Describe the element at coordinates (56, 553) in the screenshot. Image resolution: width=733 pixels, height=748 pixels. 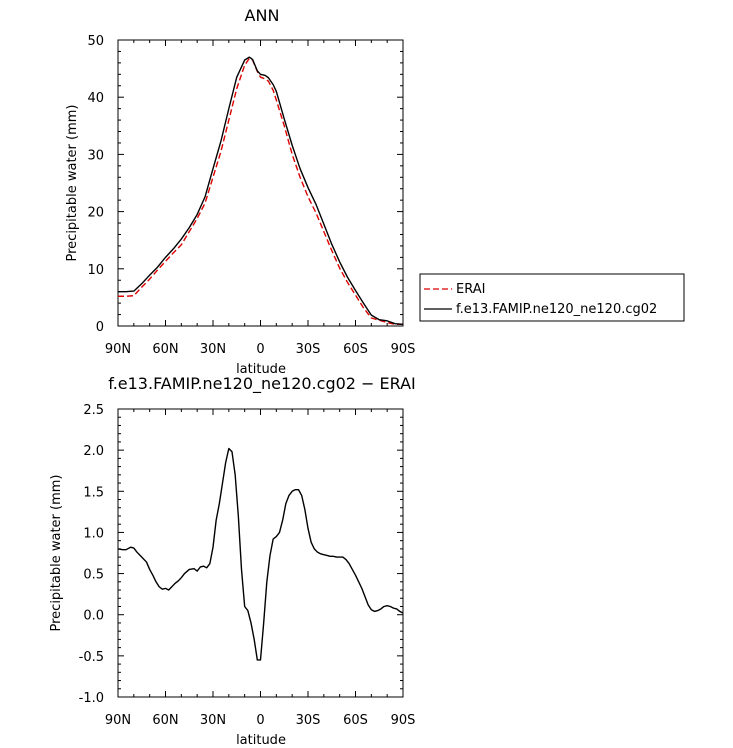
I see `bottom-y-axis-title: Precipitable water (mm)` at that location.